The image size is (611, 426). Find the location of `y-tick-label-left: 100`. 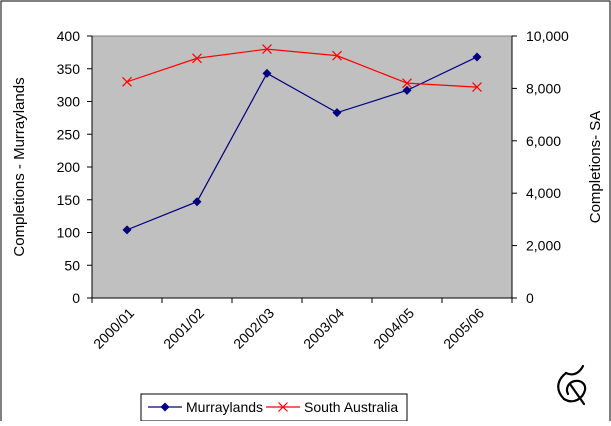

y-tick-label-left: 100 is located at coordinates (69, 233).